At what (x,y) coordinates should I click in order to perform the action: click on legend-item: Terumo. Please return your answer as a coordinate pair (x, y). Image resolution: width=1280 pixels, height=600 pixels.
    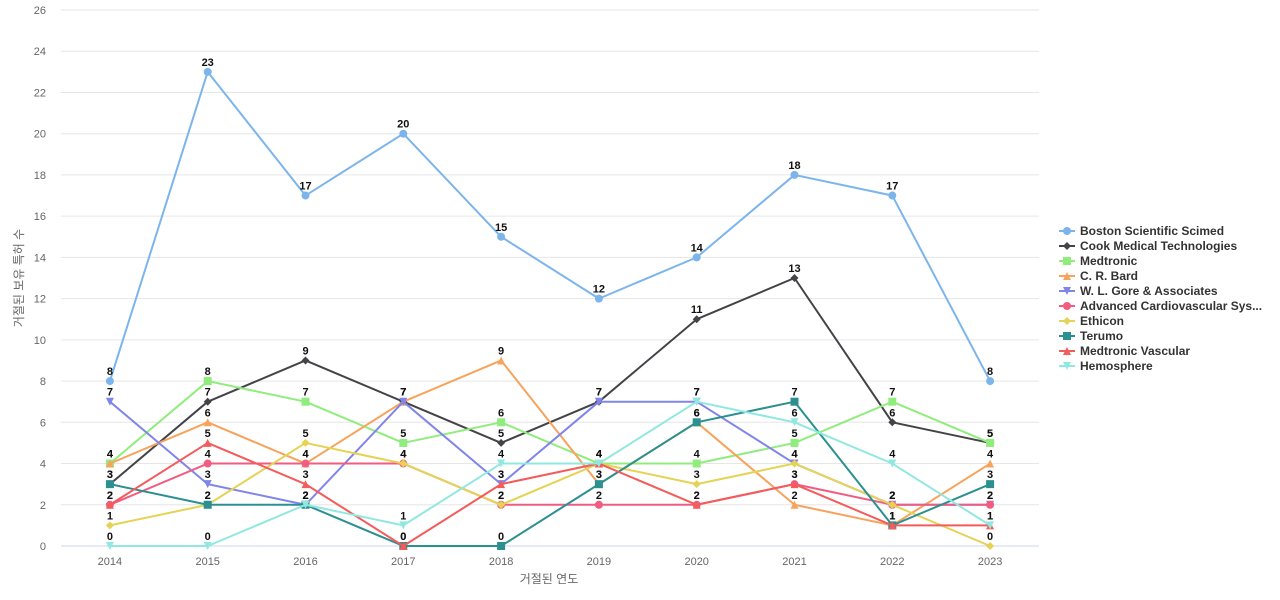
    Looking at the image, I should click on (1091, 336).